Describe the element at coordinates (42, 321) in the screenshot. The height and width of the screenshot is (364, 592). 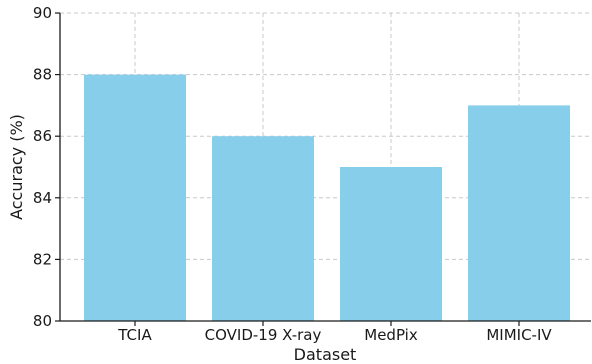
I see `y-tick-label: 80` at that location.